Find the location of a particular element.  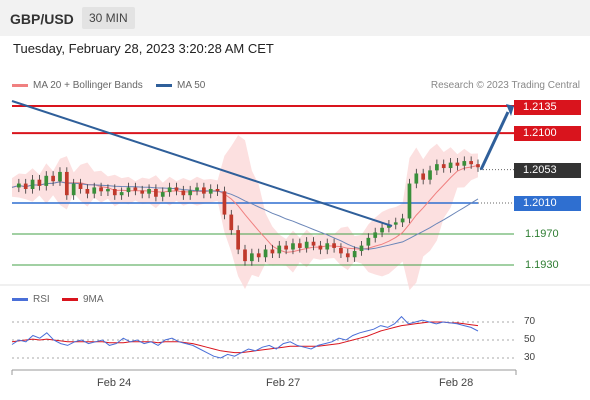

last-price-tag: 1.2053 is located at coordinates (547, 170).